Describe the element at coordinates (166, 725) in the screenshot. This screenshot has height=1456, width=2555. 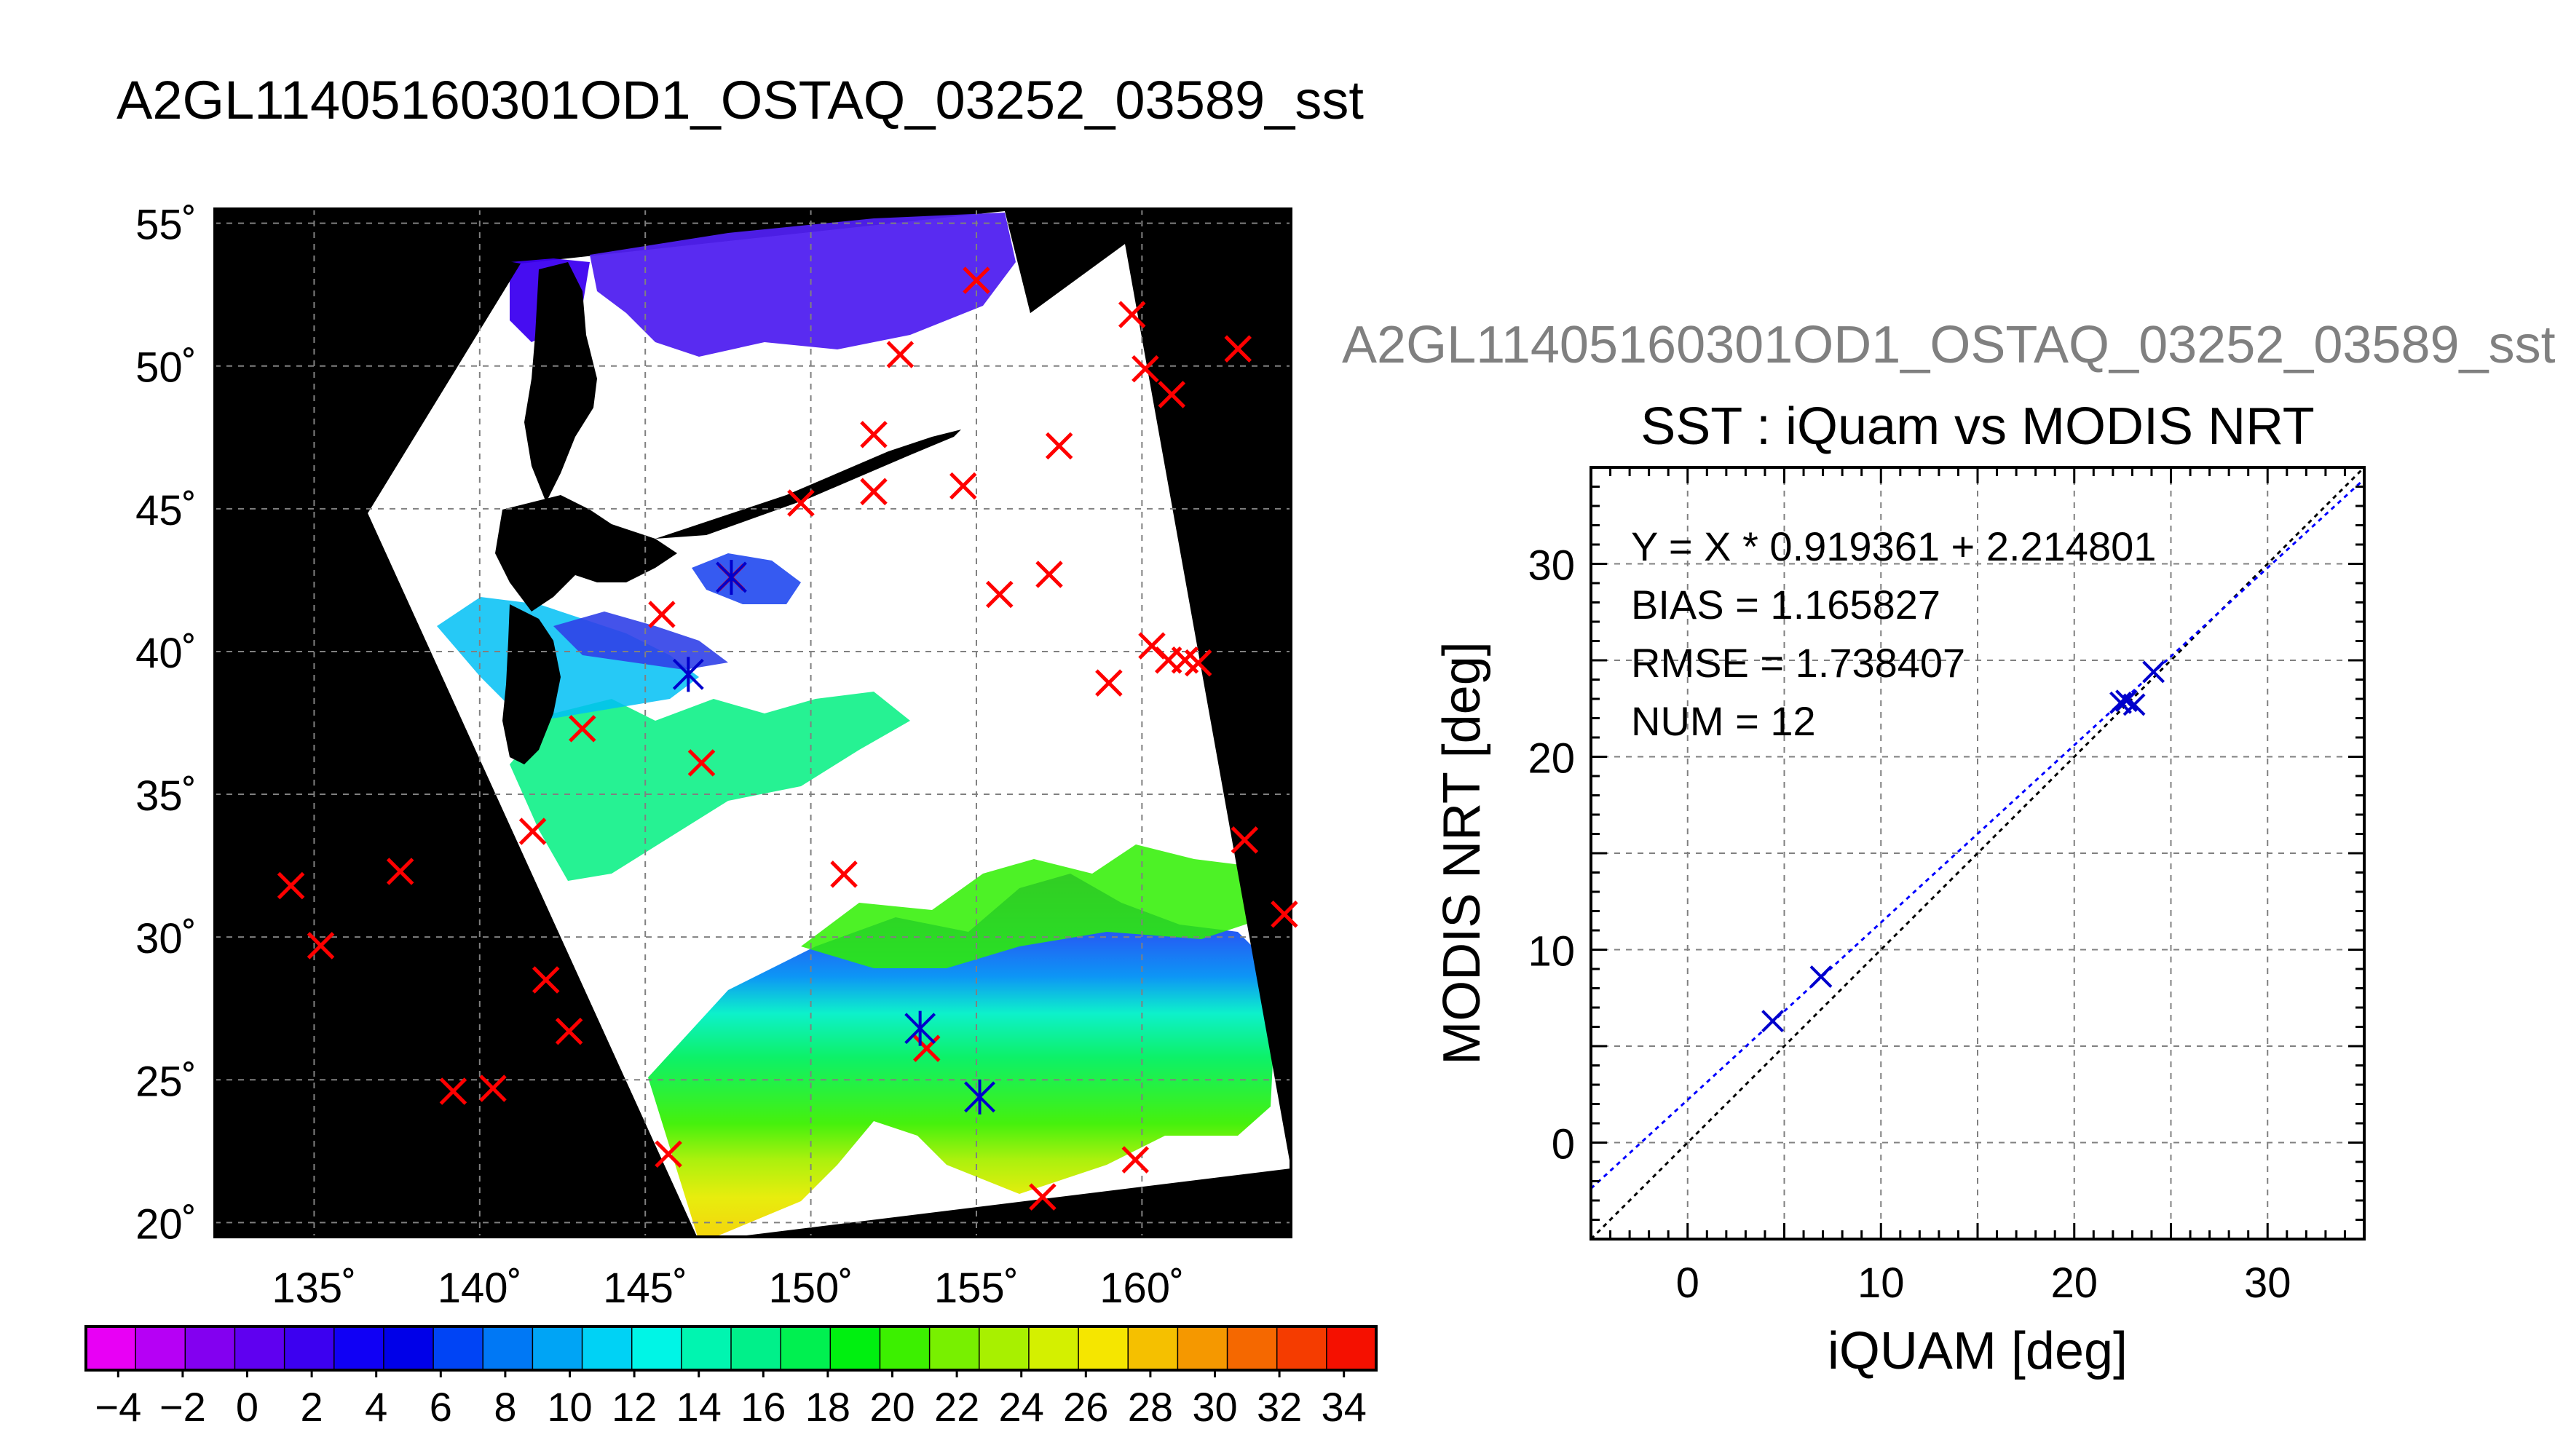
I see `map-y-axis: 55˚ 50˚ 45˚ 40˚ 35˚ 30˚ 25˚ 20˚` at that location.